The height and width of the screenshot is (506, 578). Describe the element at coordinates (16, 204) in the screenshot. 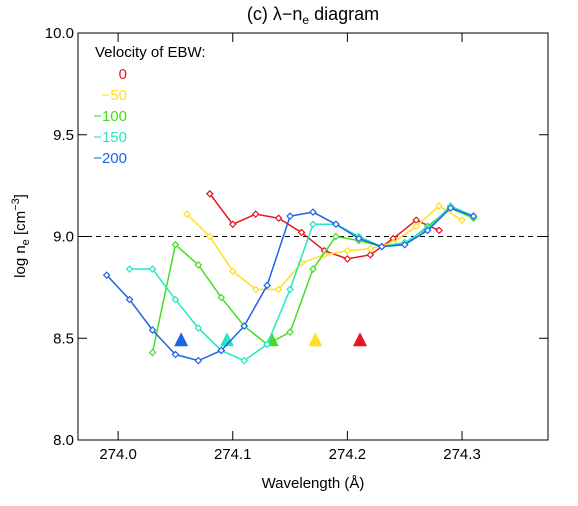

I see `y-label-superscript: −3` at that location.